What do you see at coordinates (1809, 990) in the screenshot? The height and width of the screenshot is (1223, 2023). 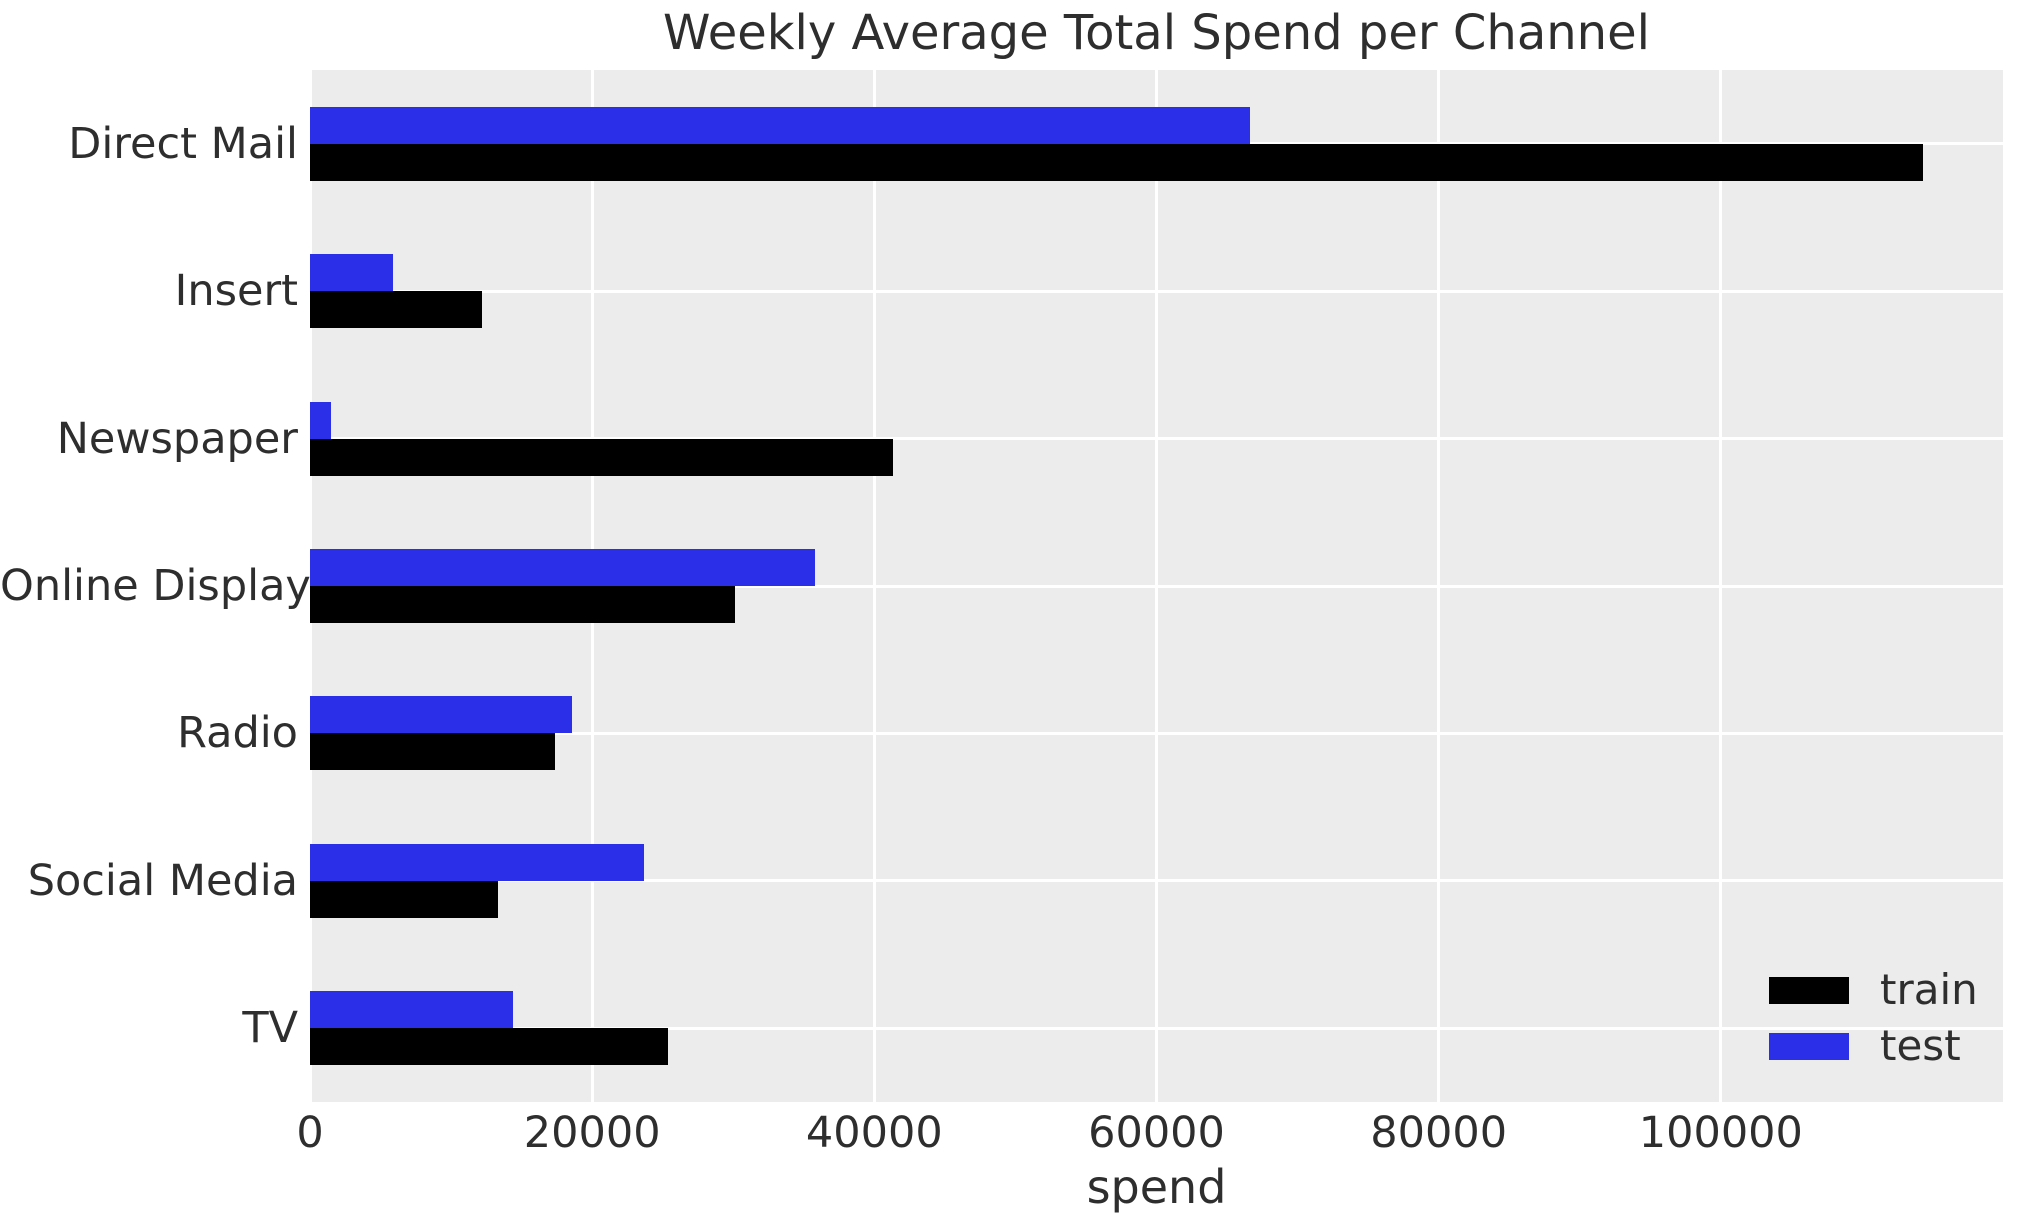 I see `train-swatch-icon` at bounding box center [1809, 990].